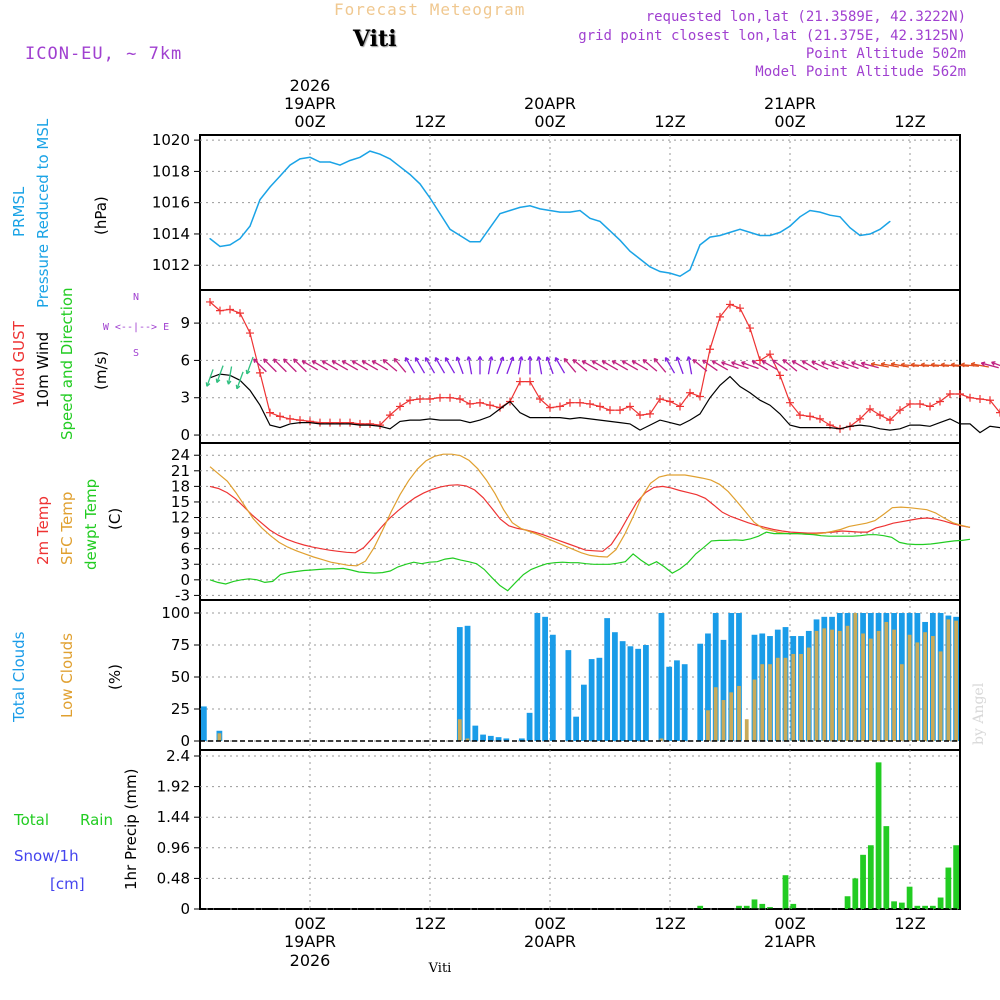 This screenshot has height=1000, width=1000. I want to click on sfc-temp-label: SFC Temp, so click(67, 528).